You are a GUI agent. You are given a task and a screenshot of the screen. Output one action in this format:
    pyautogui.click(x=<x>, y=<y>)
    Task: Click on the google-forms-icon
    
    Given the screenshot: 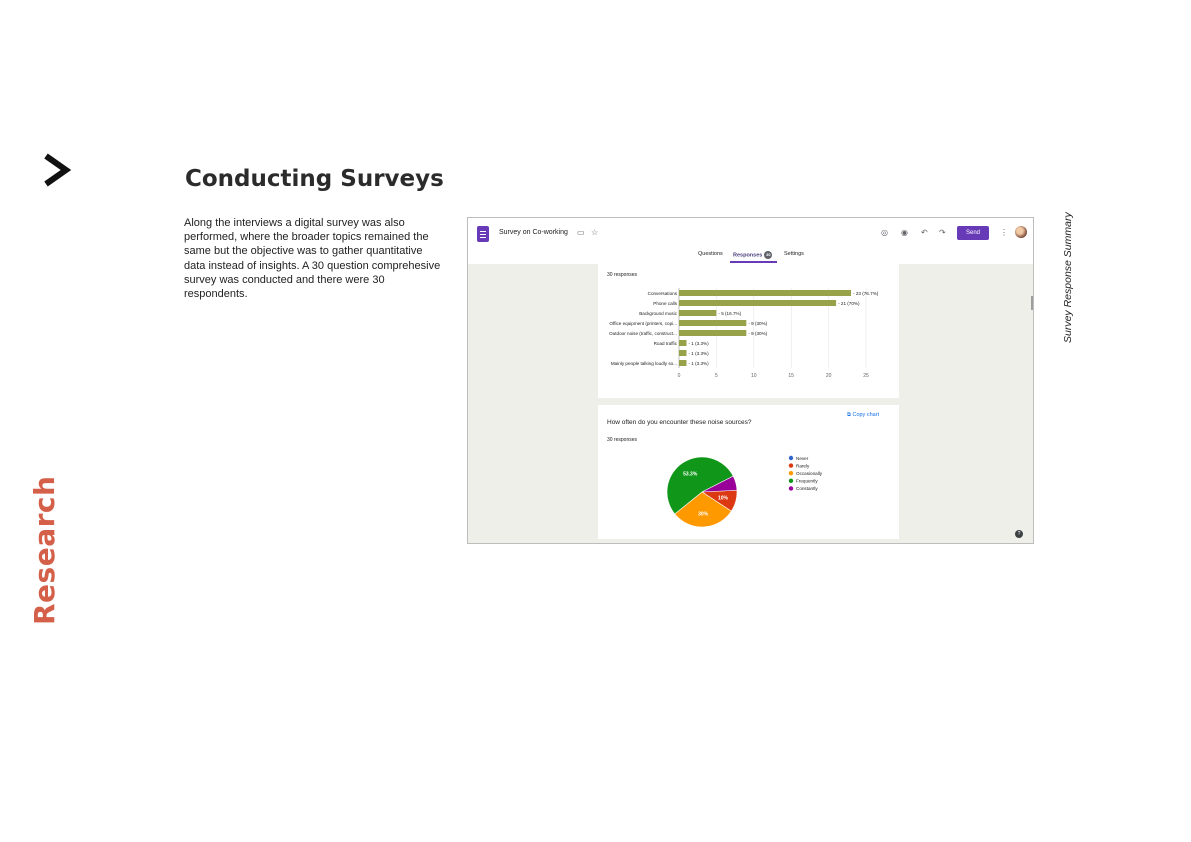 What is the action you would take?
    pyautogui.click(x=483, y=234)
    